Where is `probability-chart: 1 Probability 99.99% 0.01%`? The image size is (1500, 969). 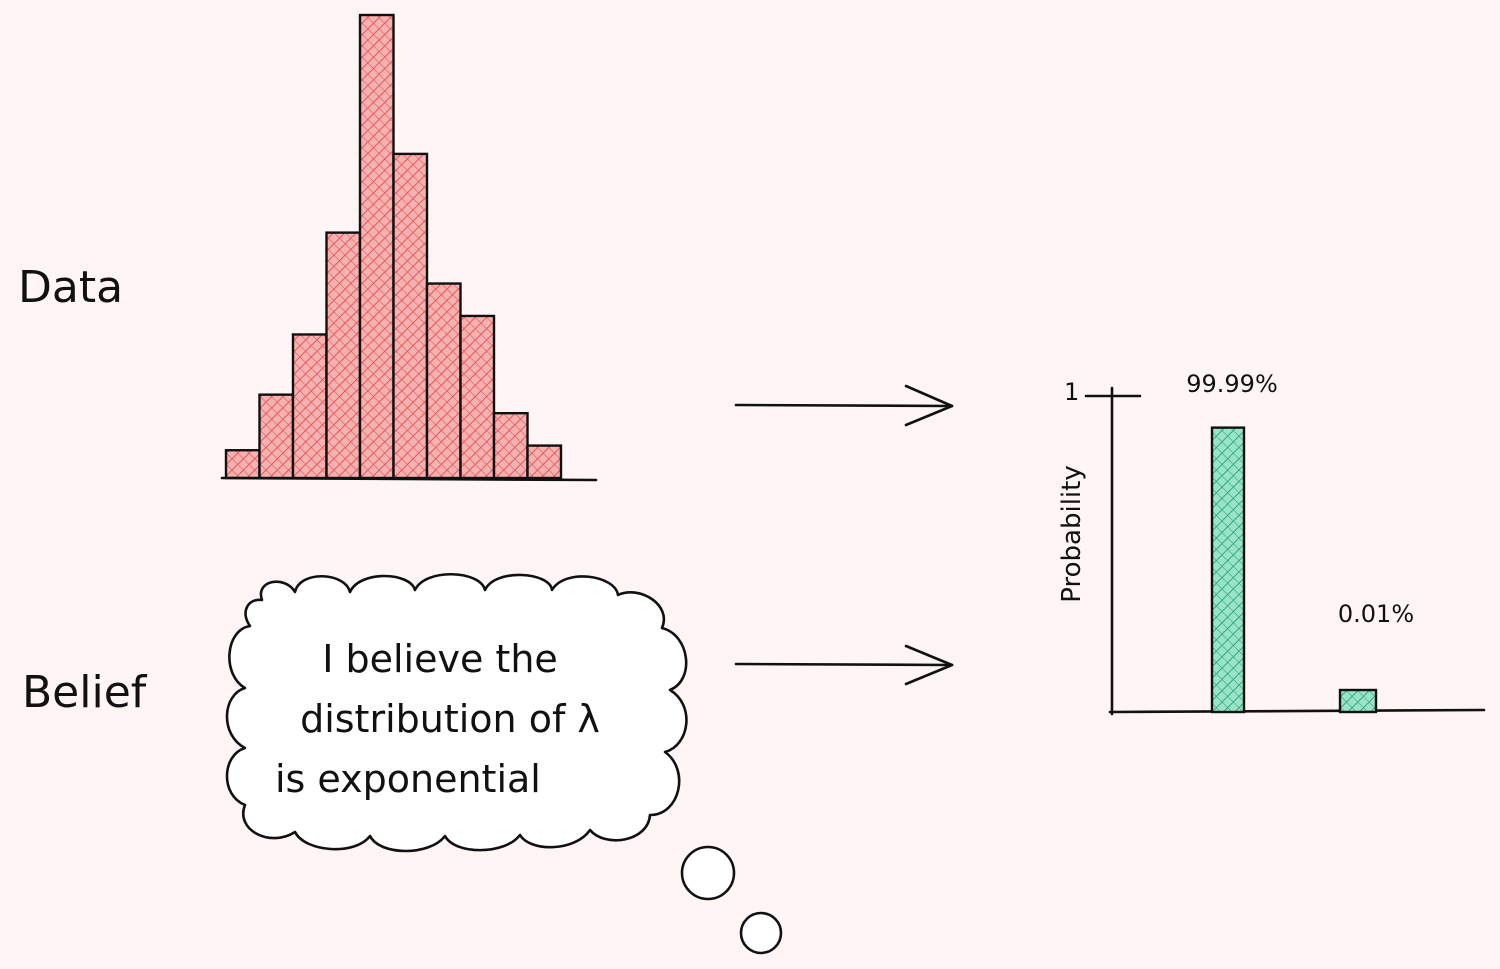 probability-chart: 1 Probability 99.99% 0.01% is located at coordinates (1271, 543).